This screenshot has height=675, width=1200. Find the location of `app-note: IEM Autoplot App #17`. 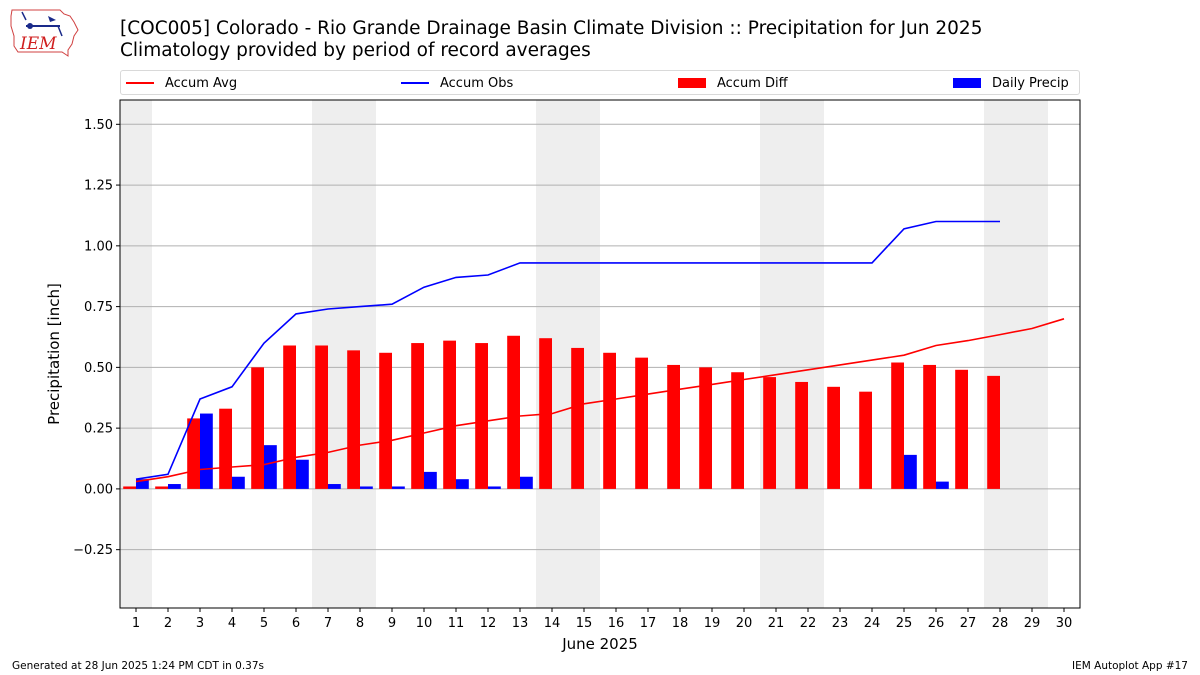

app-note: IEM Autoplot App #17 is located at coordinates (1130, 666).